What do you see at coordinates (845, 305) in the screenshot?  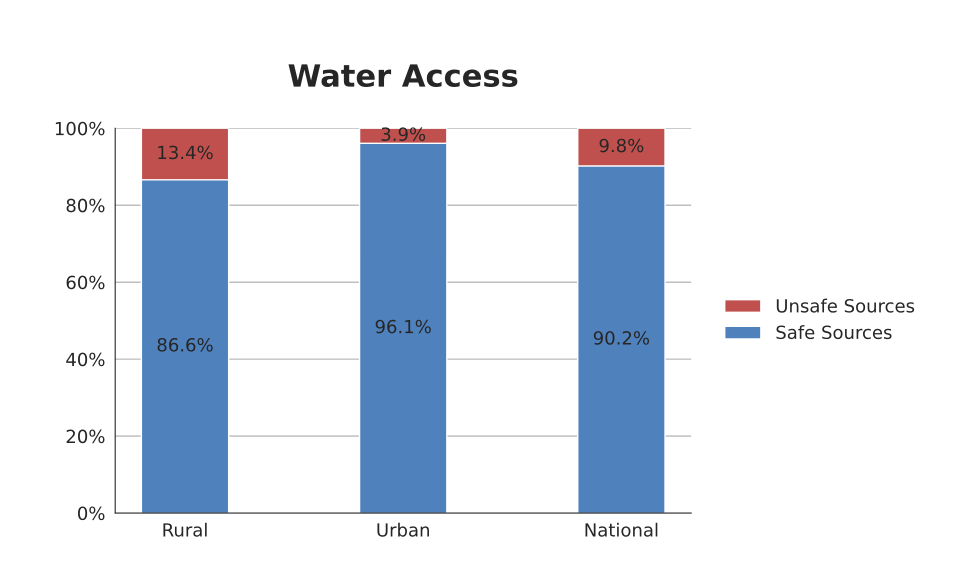 I see `legend-label: Unsafe Sources` at bounding box center [845, 305].